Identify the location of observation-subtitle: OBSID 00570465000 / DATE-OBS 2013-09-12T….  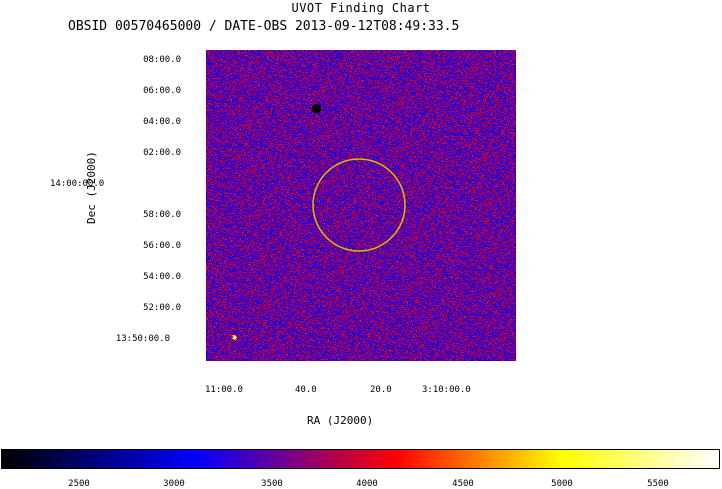
(264, 26).